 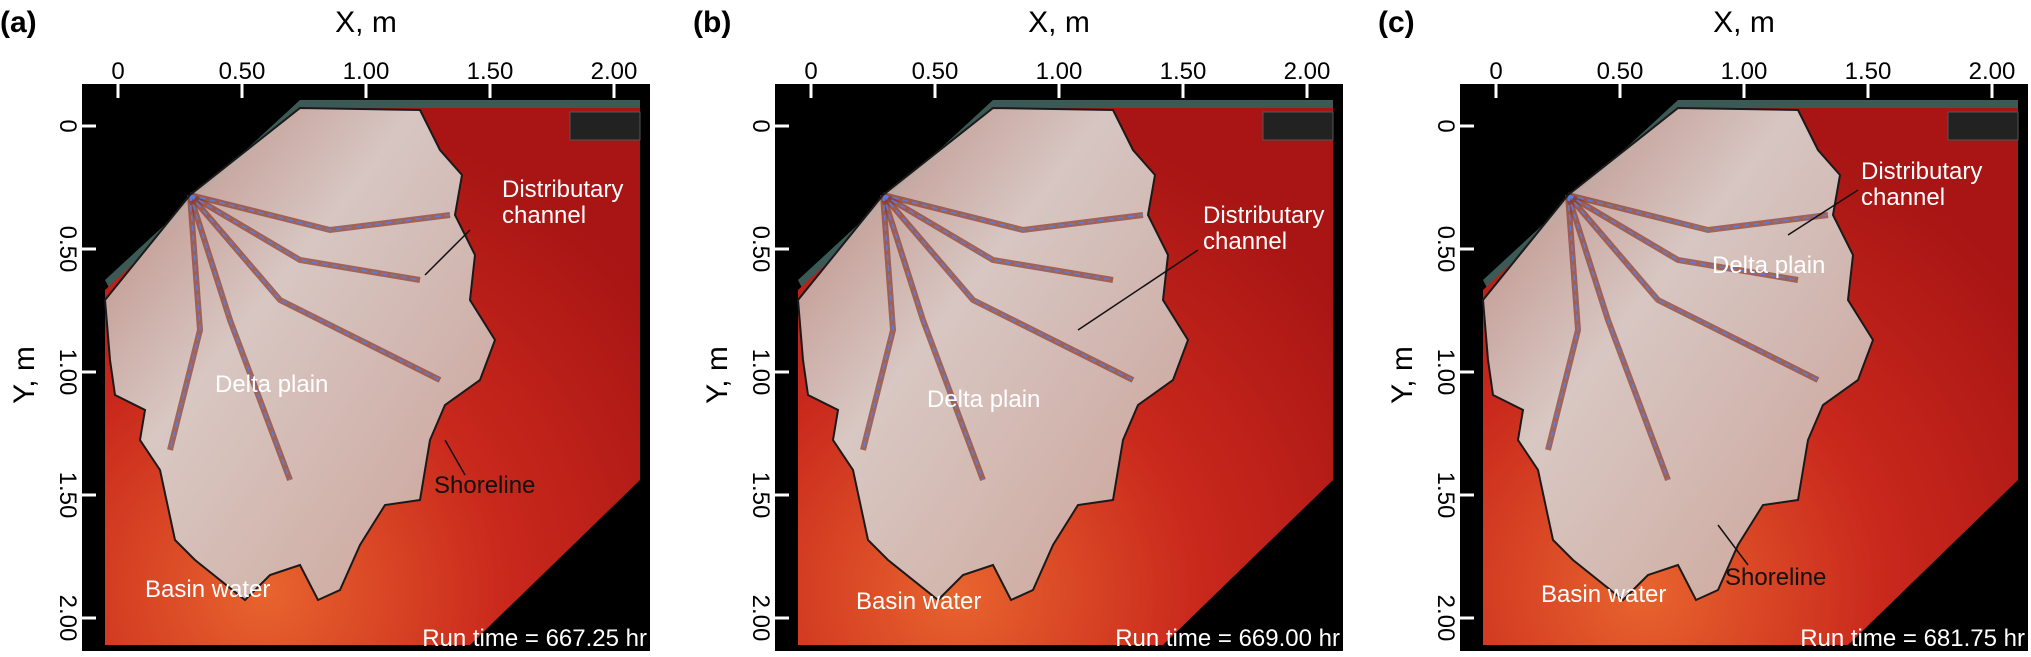 I want to click on panel-label: (a), so click(x=18, y=22).